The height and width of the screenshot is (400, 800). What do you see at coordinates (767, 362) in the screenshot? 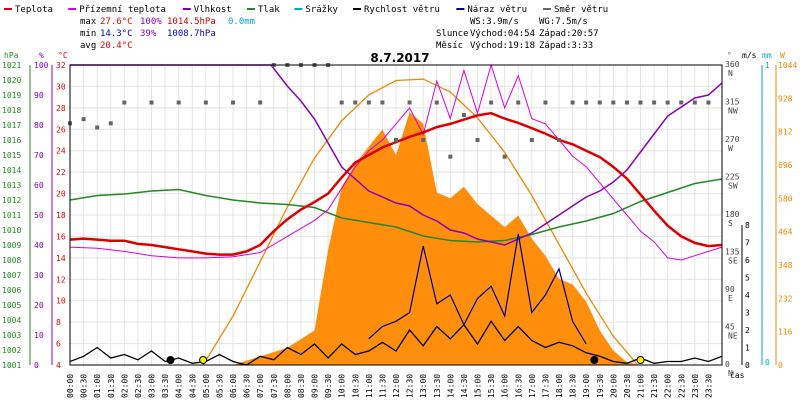
I see `y-rain-tick: 0` at bounding box center [767, 362].